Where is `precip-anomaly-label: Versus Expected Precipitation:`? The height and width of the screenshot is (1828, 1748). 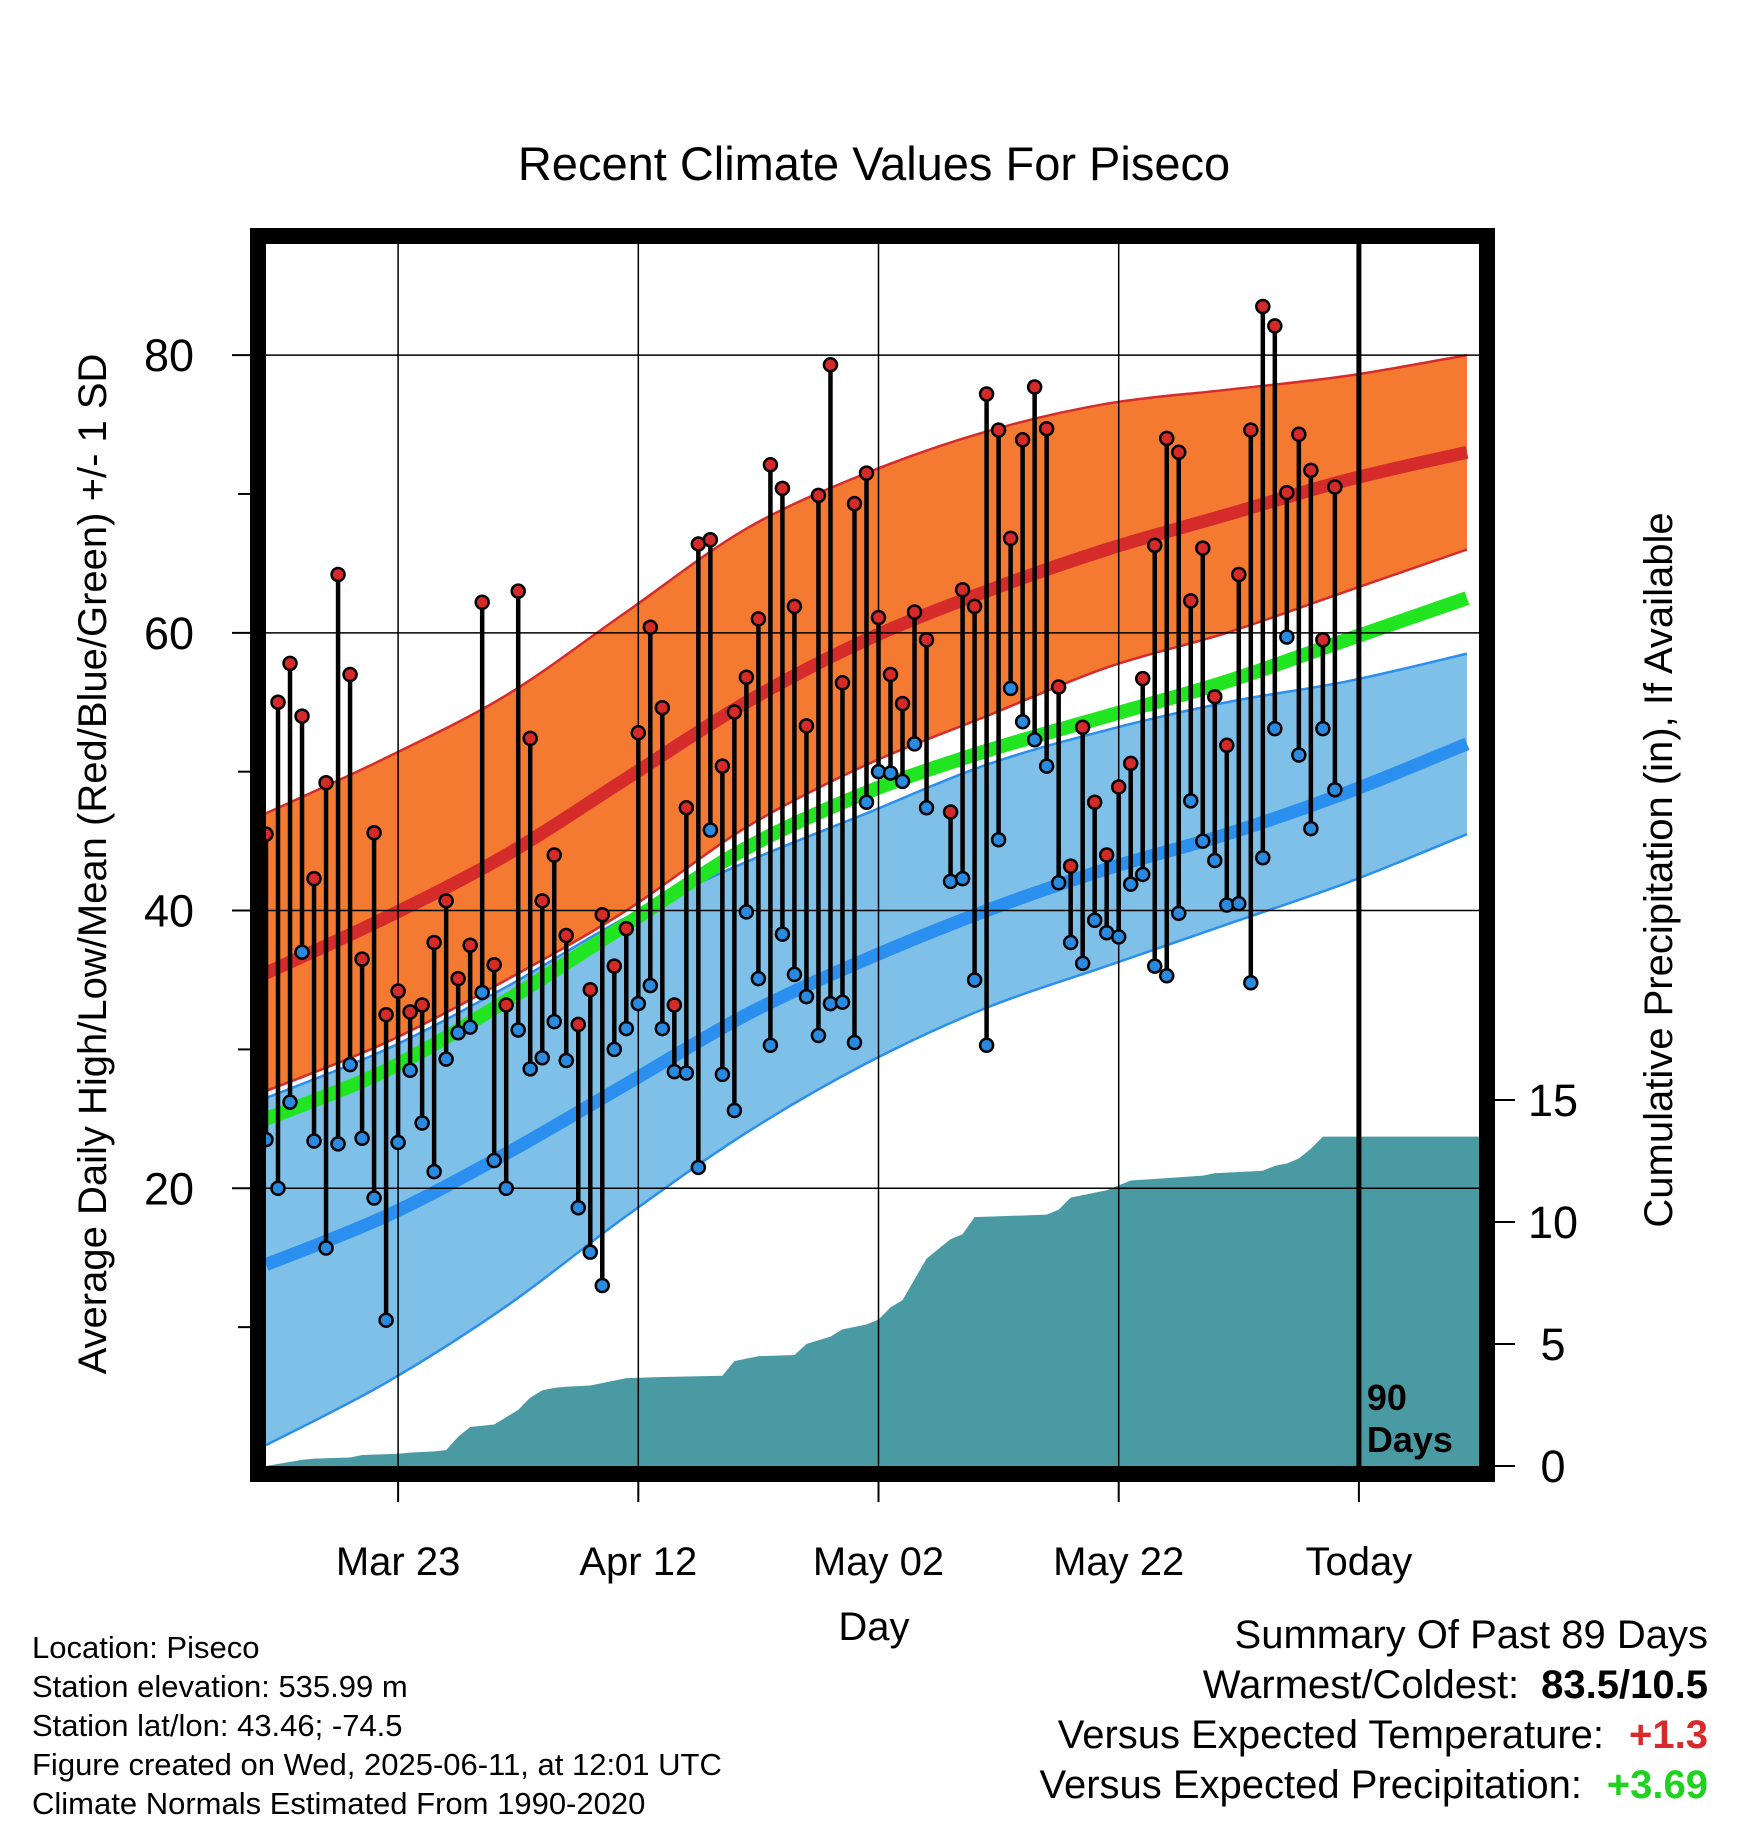 precip-anomaly-label: Versus Expected Precipitation: is located at coordinates (1310, 1785).